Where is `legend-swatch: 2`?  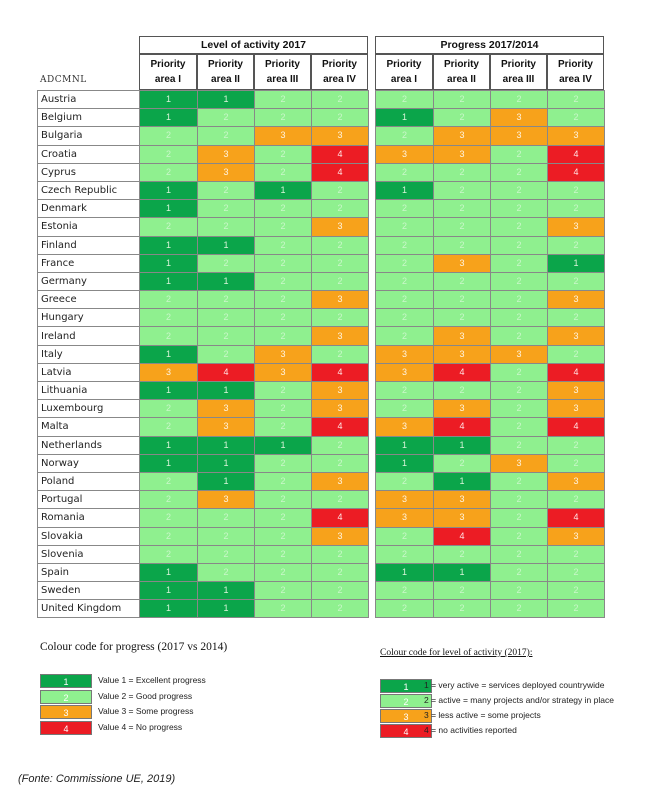
legend-swatch: 2 is located at coordinates (66, 696).